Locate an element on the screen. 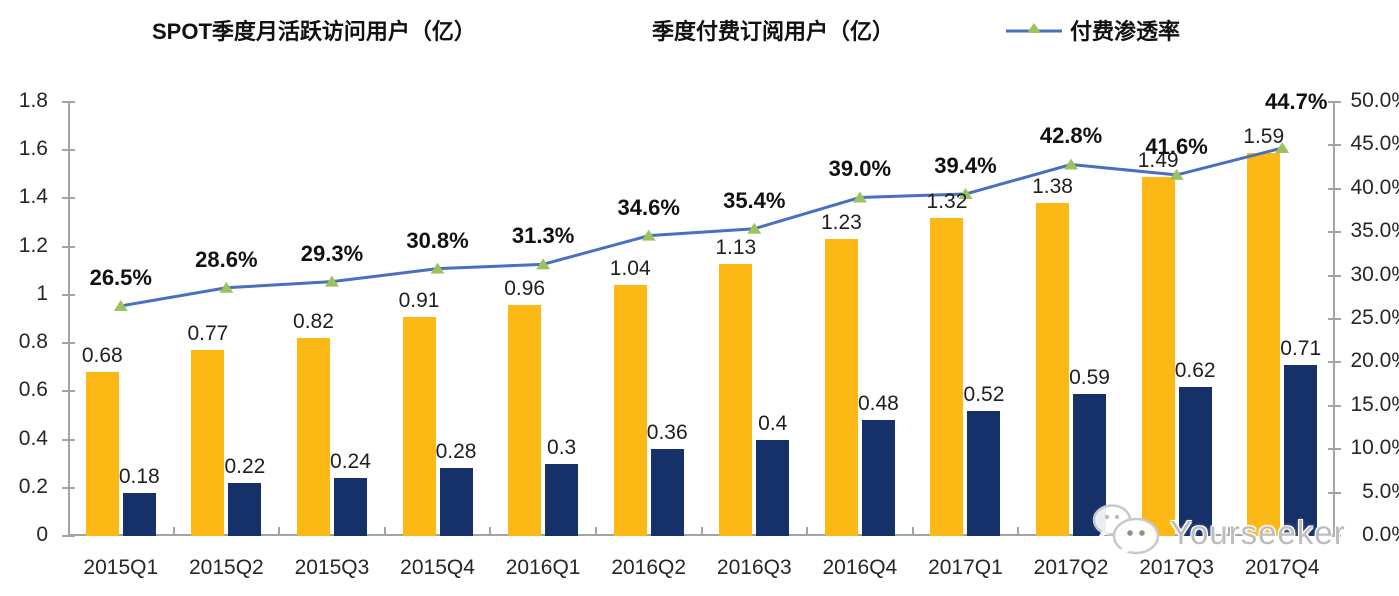  x-axis-category-label: 2015Q1 is located at coordinates (121, 567).